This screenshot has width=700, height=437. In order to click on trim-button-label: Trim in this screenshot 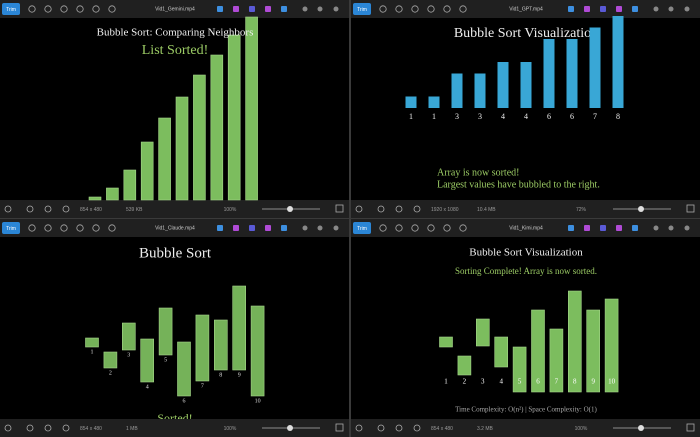, I will do `click(11, 10)`.